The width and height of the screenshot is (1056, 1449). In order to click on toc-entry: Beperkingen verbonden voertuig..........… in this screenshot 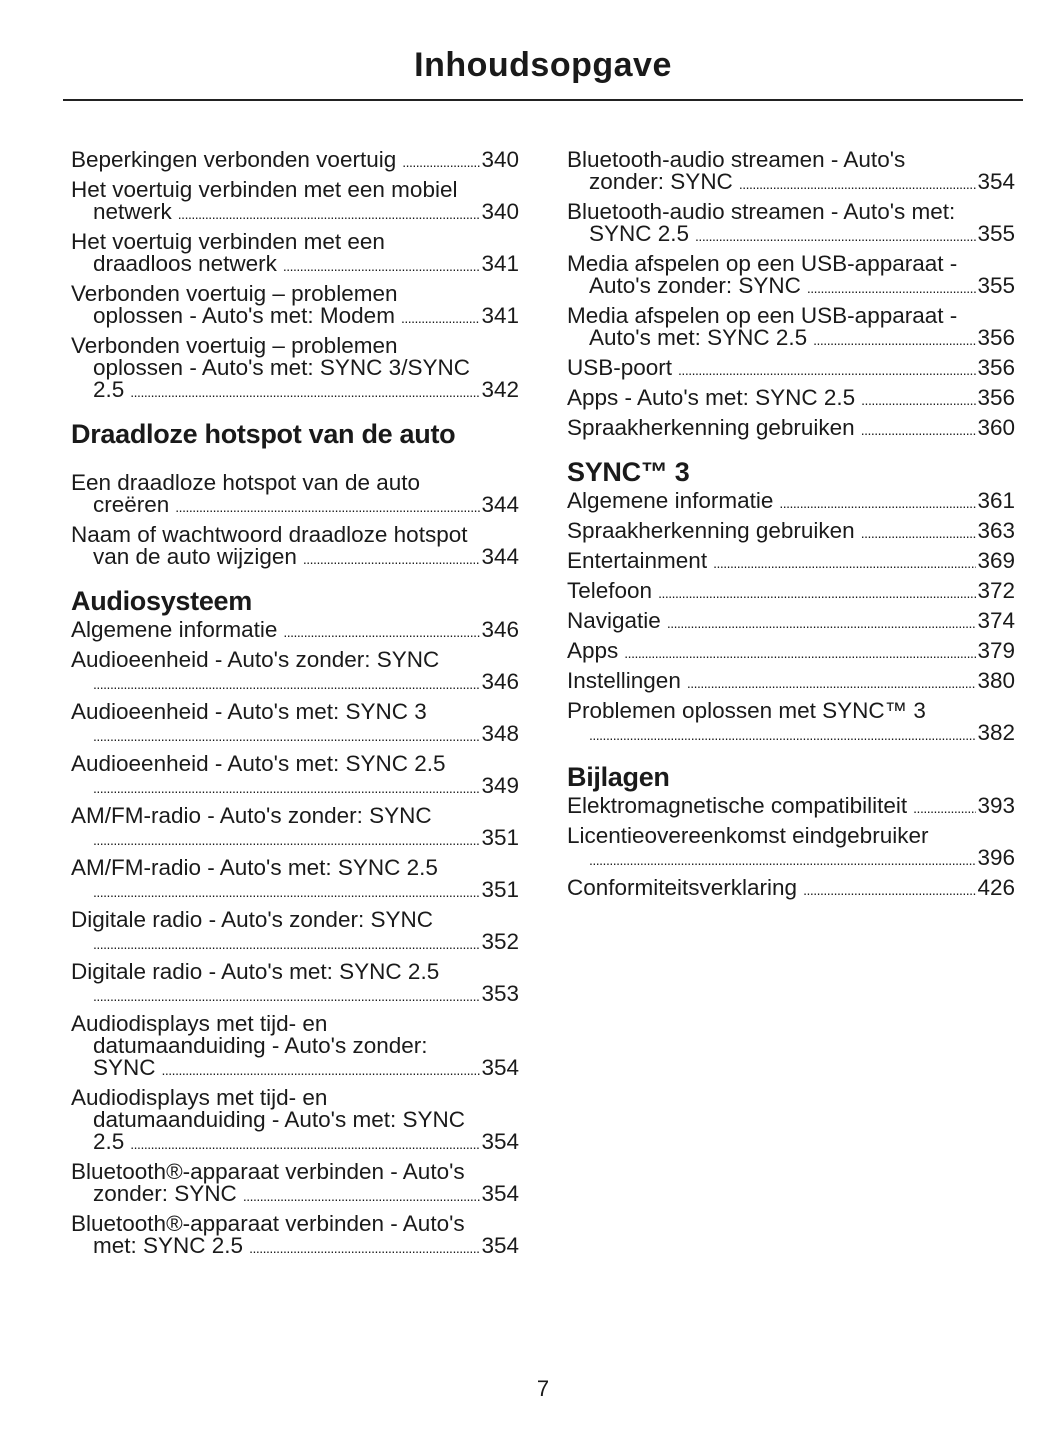, I will do `click(295, 159)`.